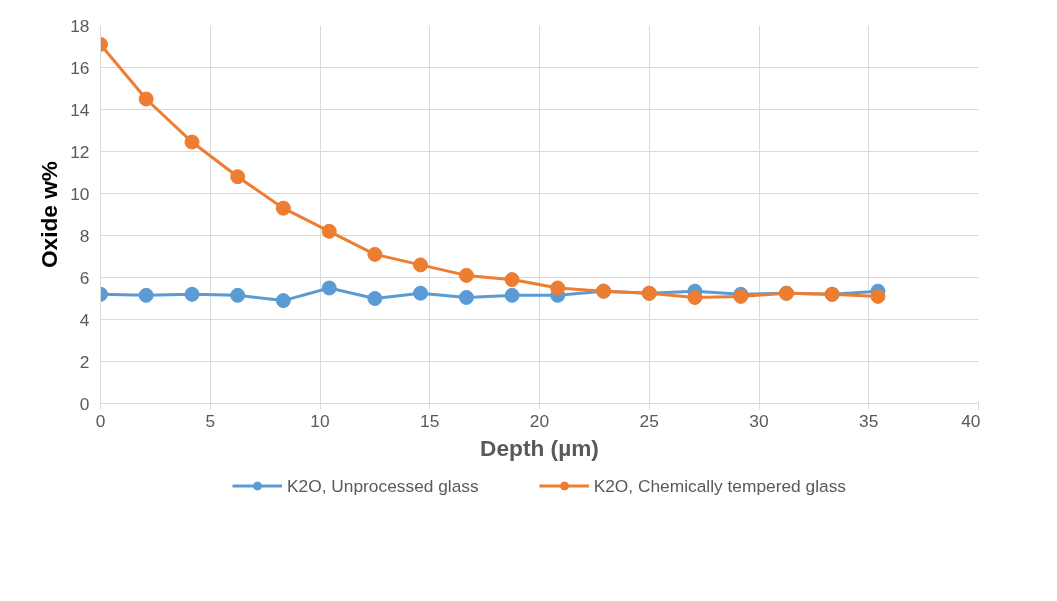  What do you see at coordinates (383, 485) in the screenshot?
I see `legend-label: K2O, Unprocessed glass` at bounding box center [383, 485].